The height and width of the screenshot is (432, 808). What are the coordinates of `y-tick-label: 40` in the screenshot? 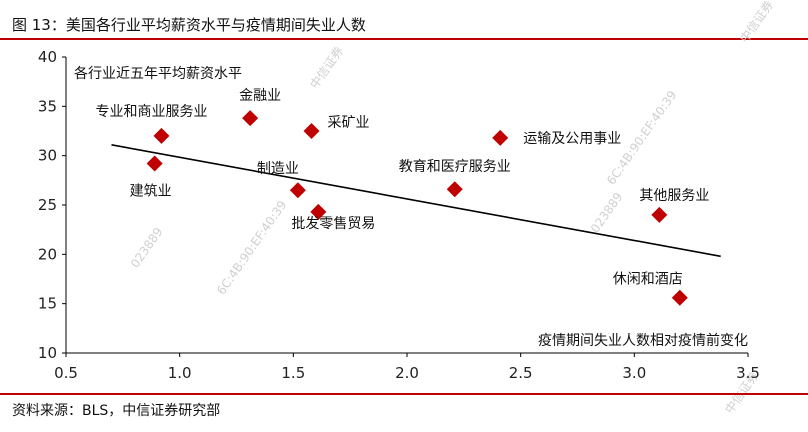 It's located at (47, 57).